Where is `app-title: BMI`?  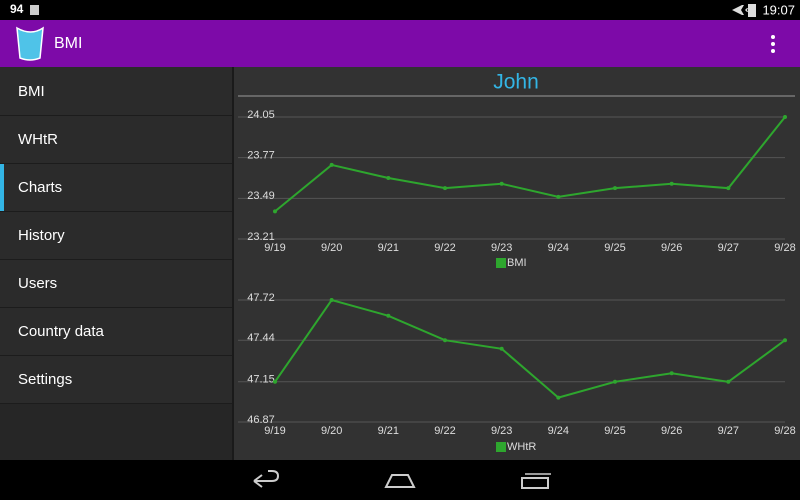
app-title: BMI is located at coordinates (68, 43).